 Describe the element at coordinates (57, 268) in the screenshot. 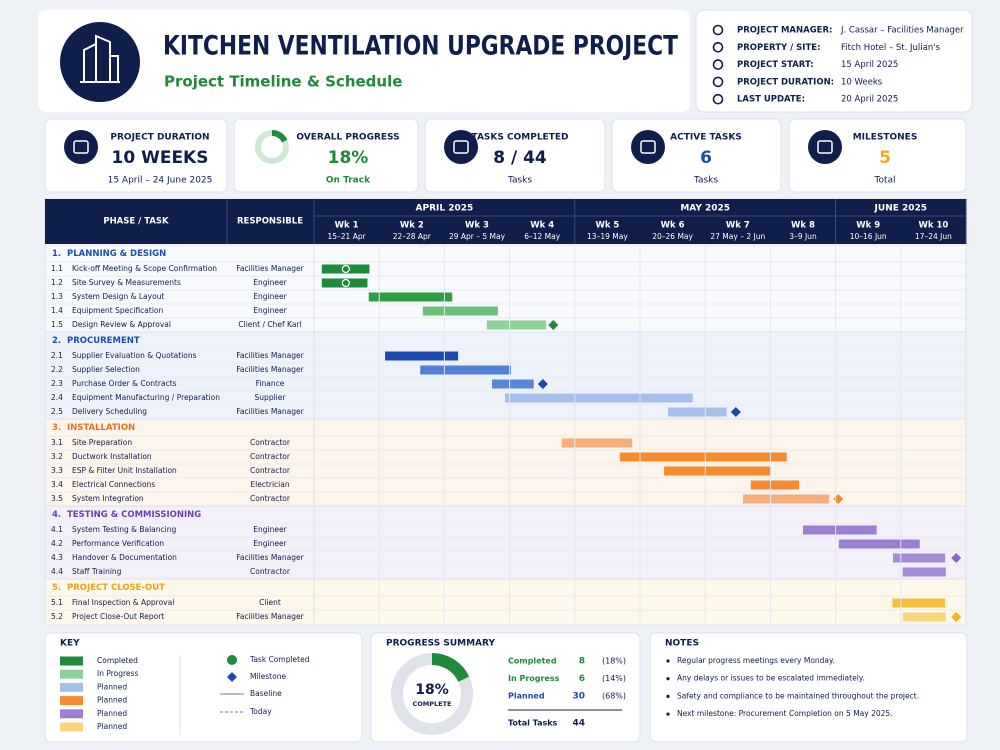

I see `task-id: 1.1` at that location.